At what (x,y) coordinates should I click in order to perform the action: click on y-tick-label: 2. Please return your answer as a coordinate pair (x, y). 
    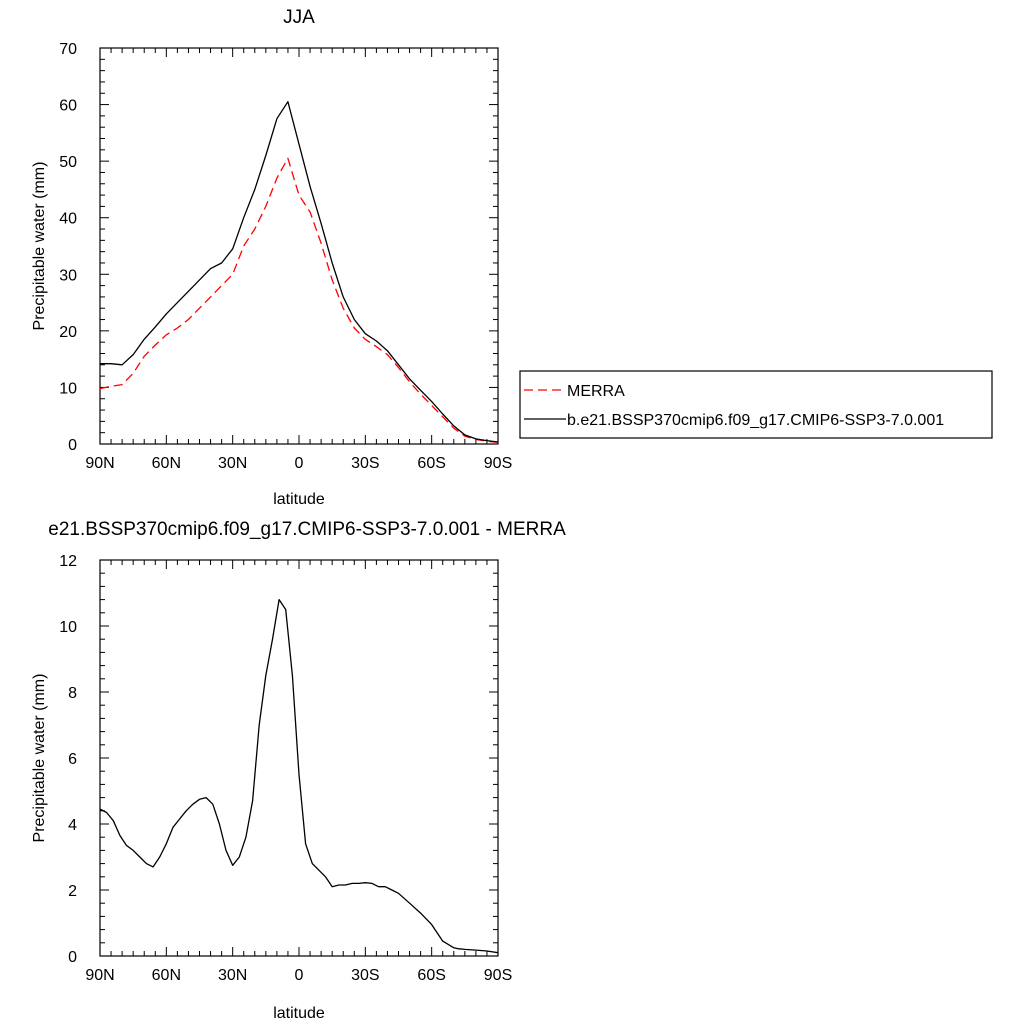
    Looking at the image, I should click on (72, 891).